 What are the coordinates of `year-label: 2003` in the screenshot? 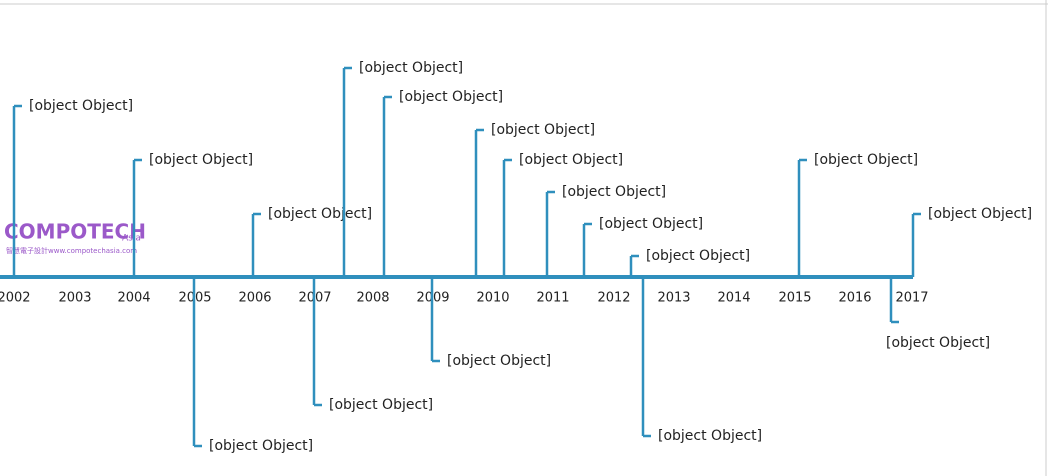 It's located at (74, 298).